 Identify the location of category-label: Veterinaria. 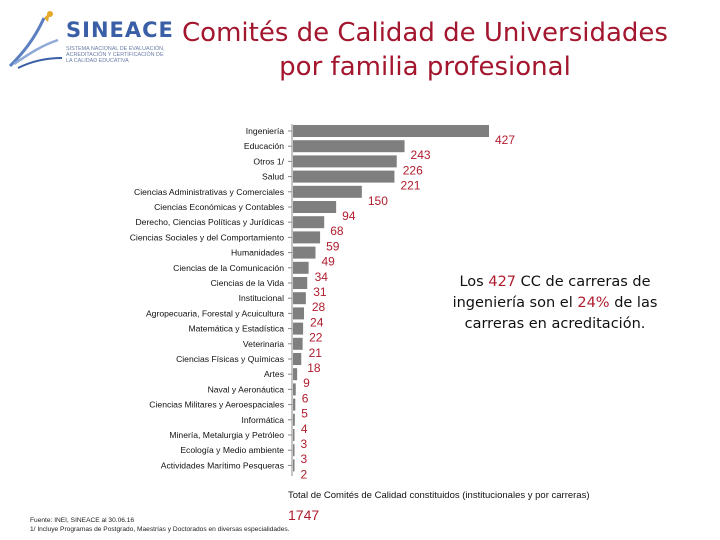
(263, 344).